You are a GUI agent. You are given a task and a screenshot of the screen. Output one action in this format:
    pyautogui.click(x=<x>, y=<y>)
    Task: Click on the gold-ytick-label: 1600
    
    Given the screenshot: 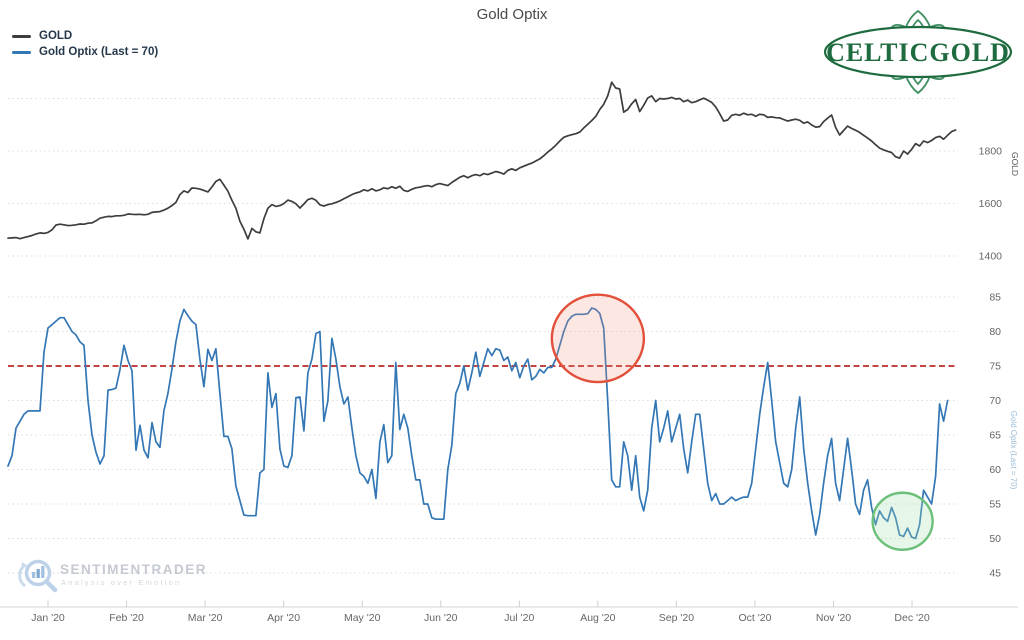 What is the action you would take?
    pyautogui.click(x=991, y=204)
    